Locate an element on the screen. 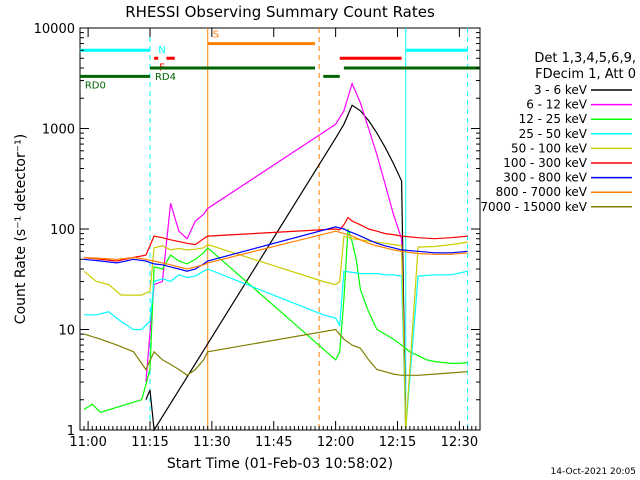 This screenshot has height=480, width=640. legend-label-3-6-kev: 3 - 6 keV is located at coordinates (561, 90).